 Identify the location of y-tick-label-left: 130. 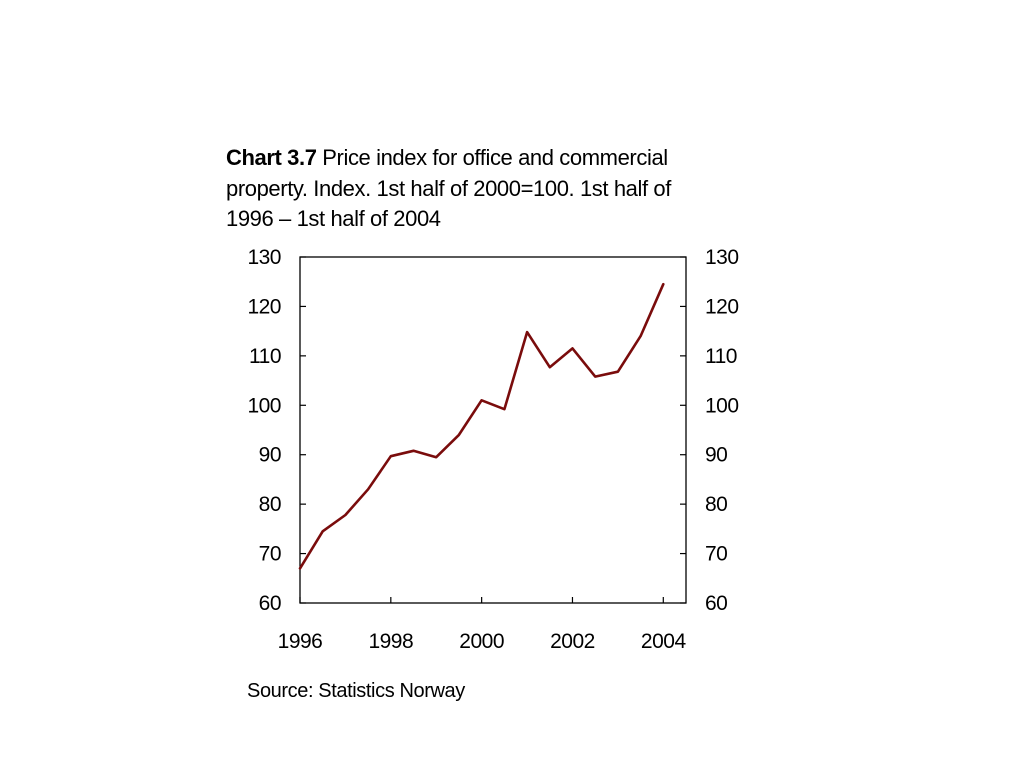
(264, 257).